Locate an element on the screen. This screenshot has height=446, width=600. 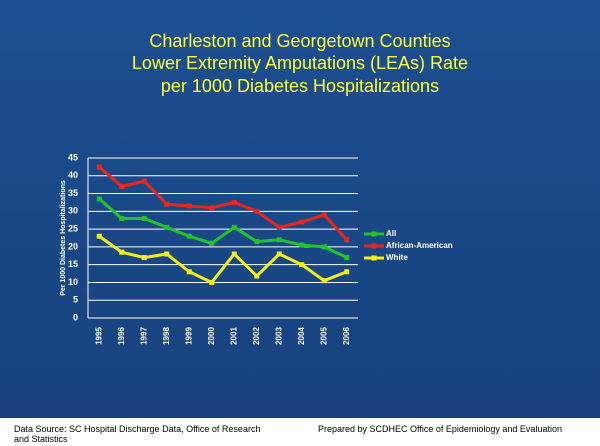
y-tick-label: 25 is located at coordinates (73, 228).